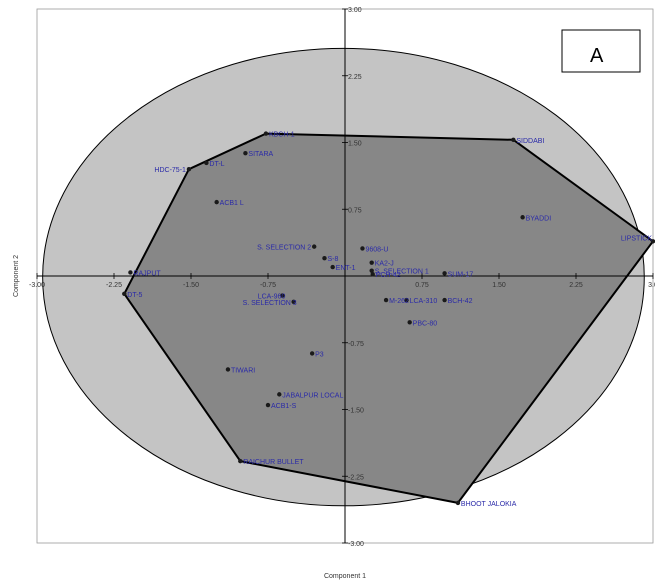 The image size is (655, 587). I want to click on x-tick-label: 3.0, so click(651, 285).